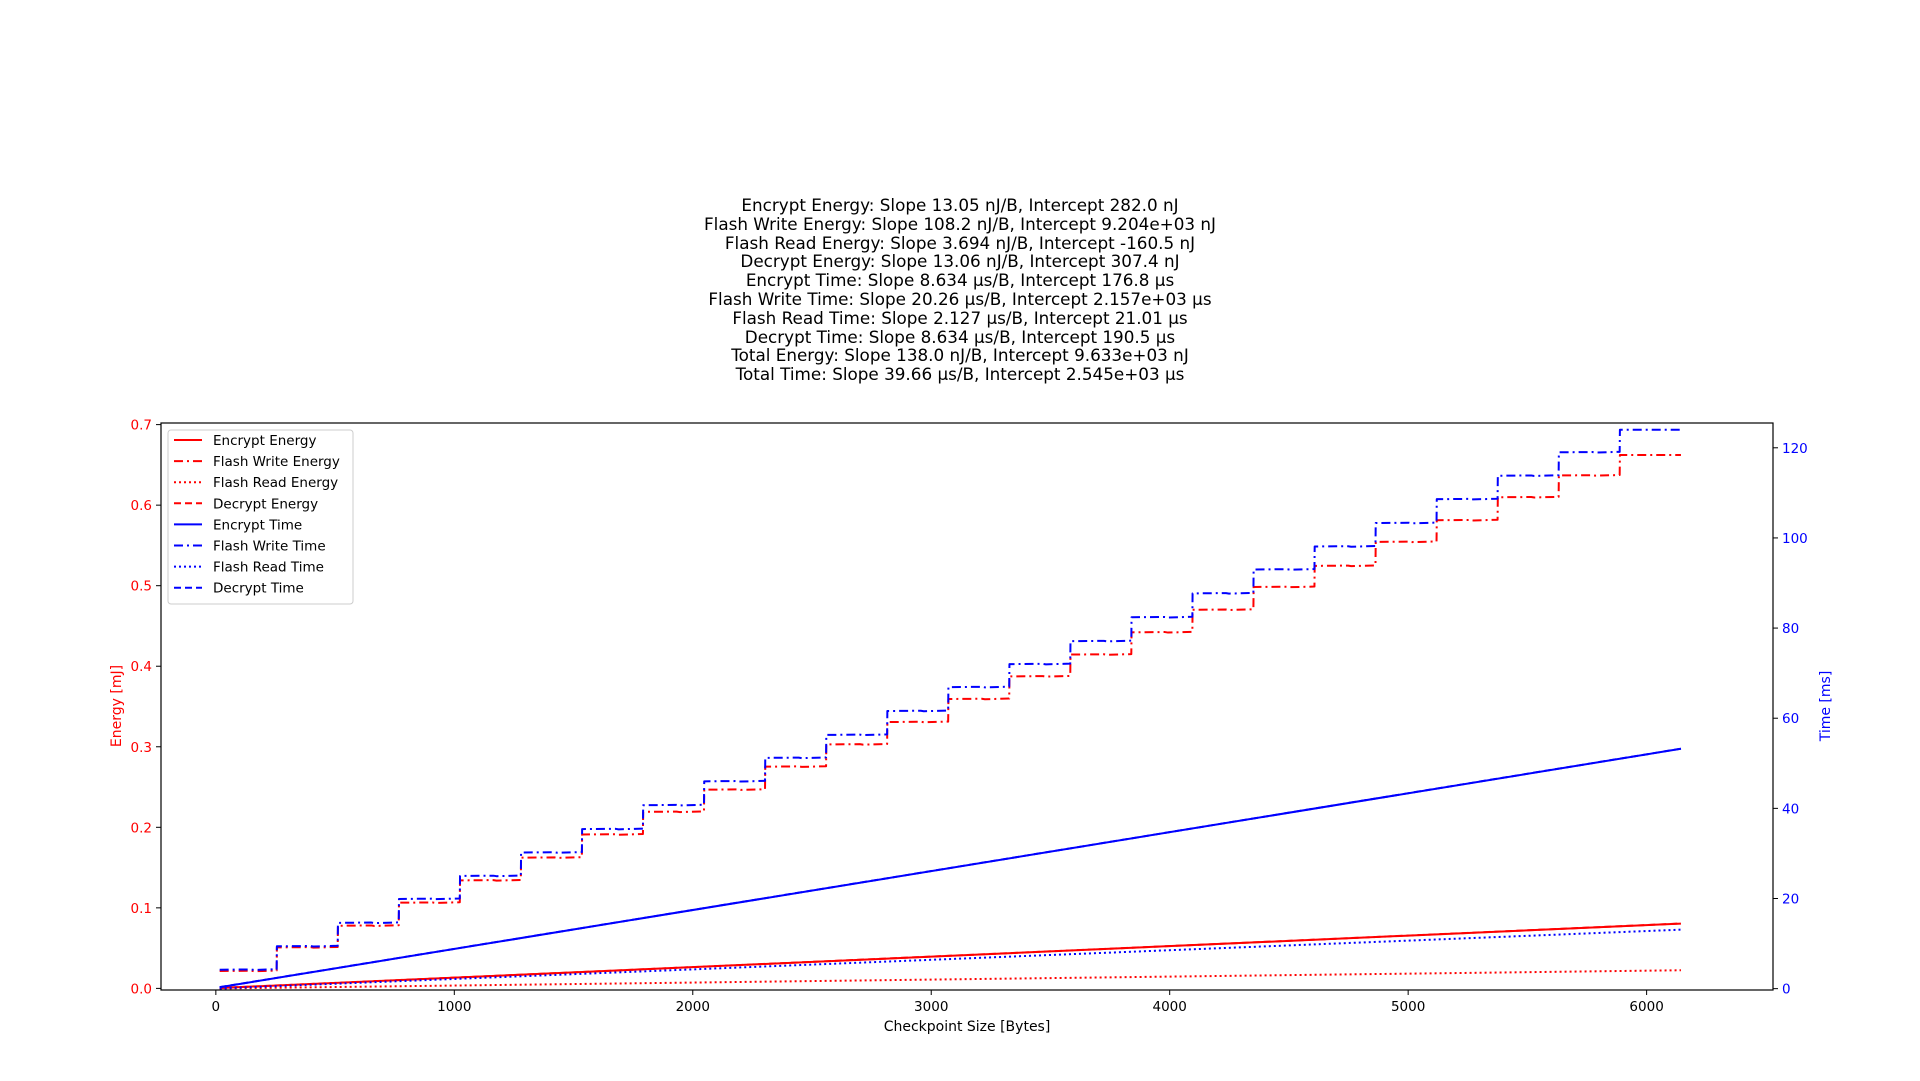 The height and width of the screenshot is (1081, 1920). I want to click on x-tick-label: 1000, so click(454, 1007).